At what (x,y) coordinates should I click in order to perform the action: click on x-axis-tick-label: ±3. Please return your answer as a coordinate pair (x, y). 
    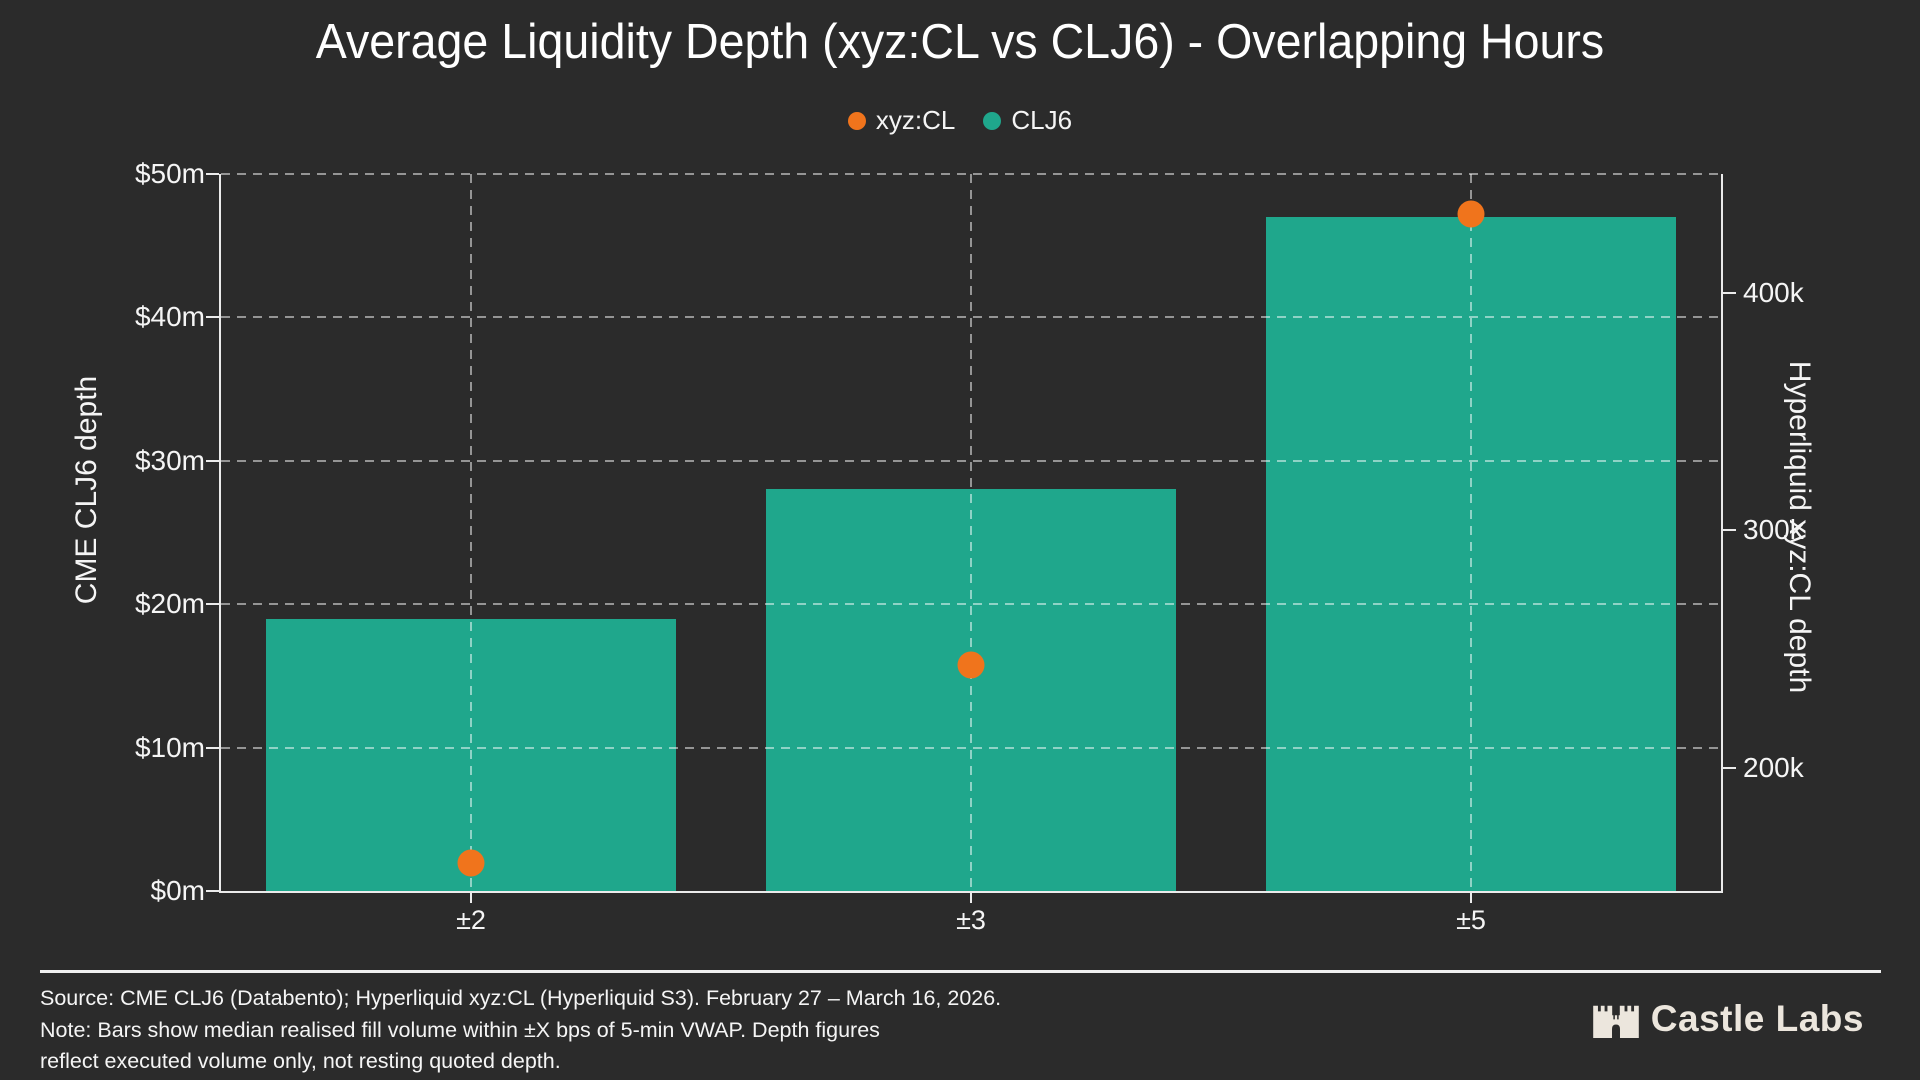
    Looking at the image, I should click on (971, 920).